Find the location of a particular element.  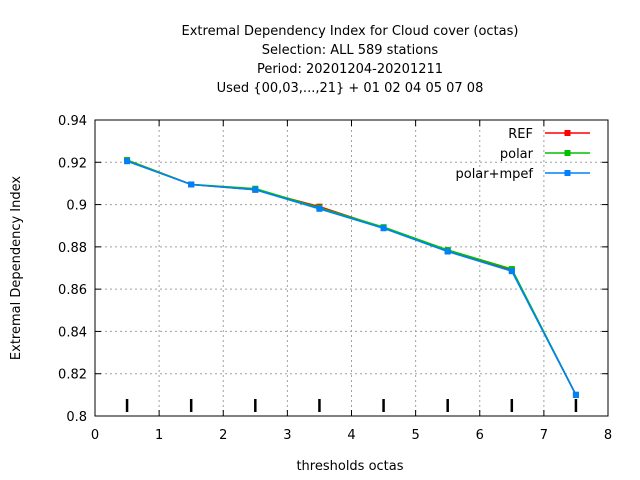

threshold-markers is located at coordinates (351, 405).